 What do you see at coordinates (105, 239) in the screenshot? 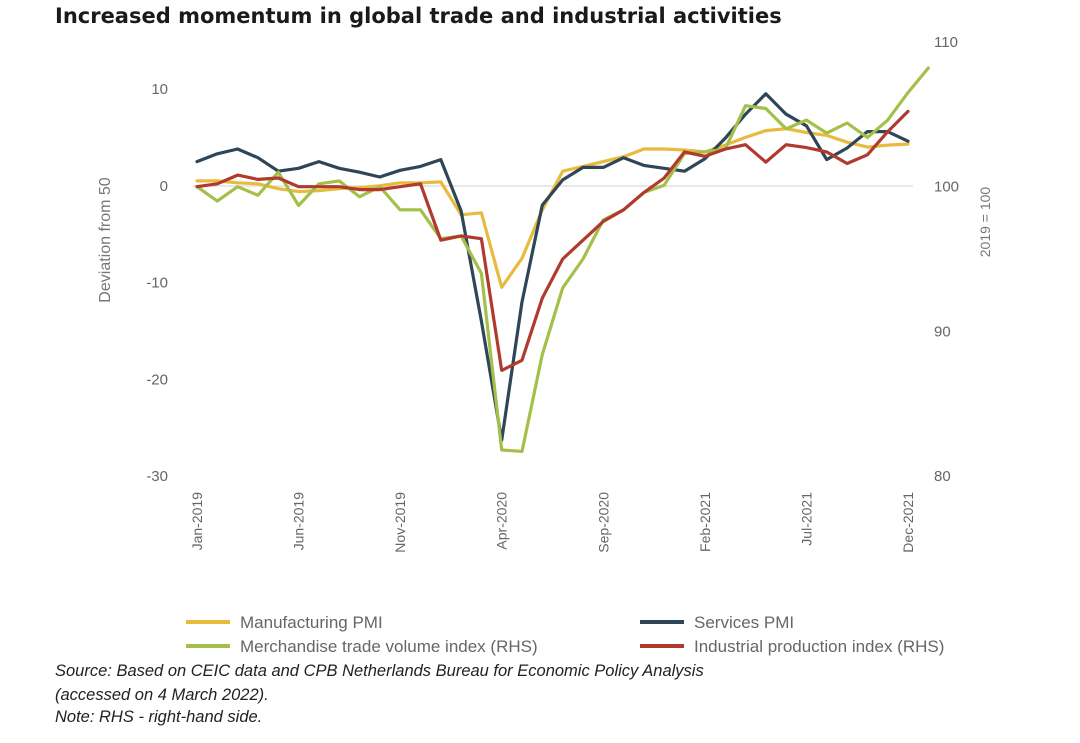
I see `left-axis-label: Deviation from 50` at bounding box center [105, 239].